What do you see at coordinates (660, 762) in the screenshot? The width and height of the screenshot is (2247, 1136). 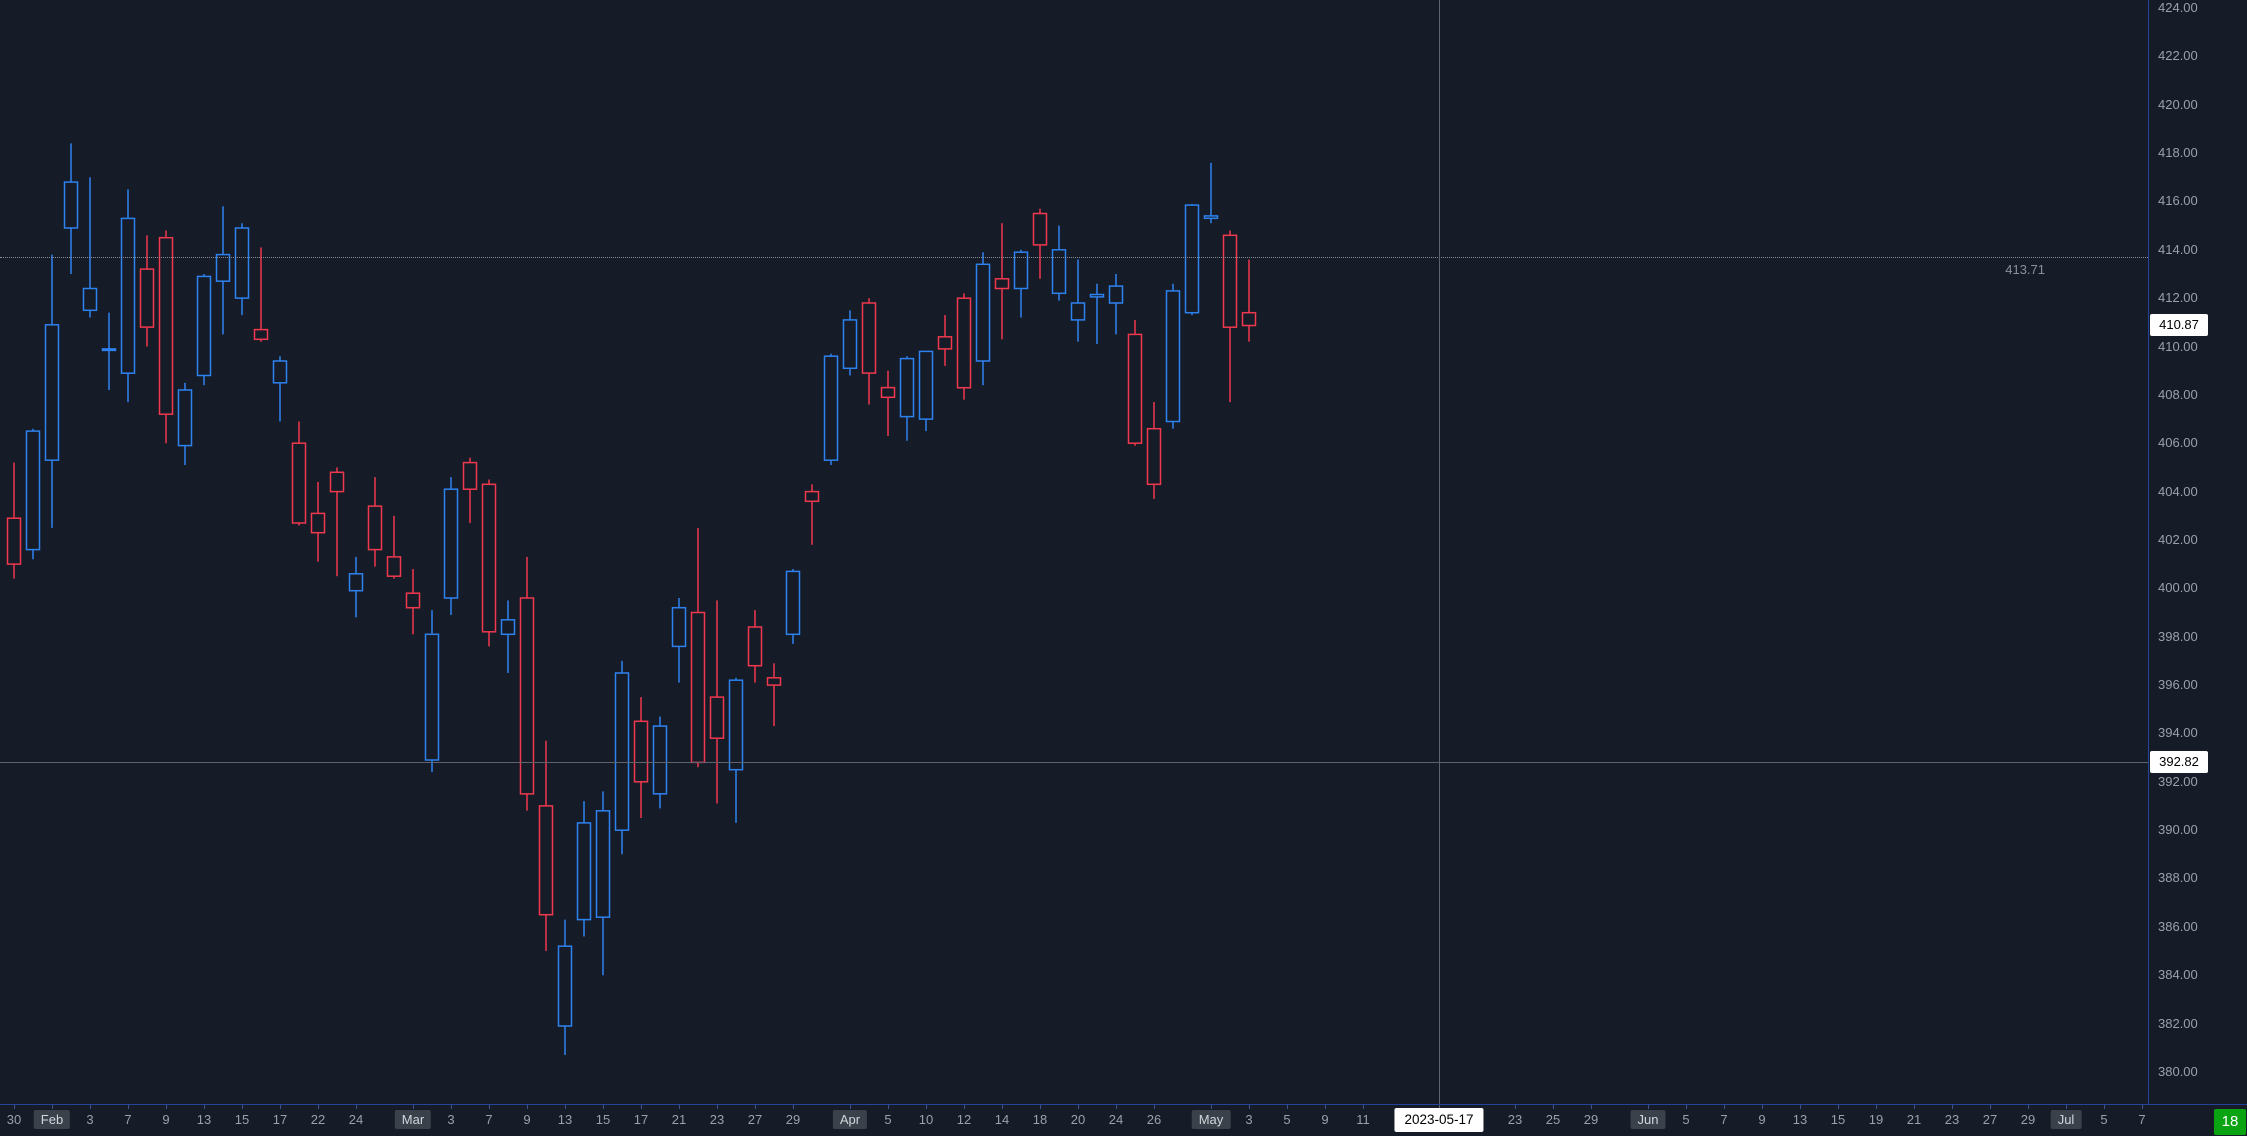 I see `candle-mar20` at bounding box center [660, 762].